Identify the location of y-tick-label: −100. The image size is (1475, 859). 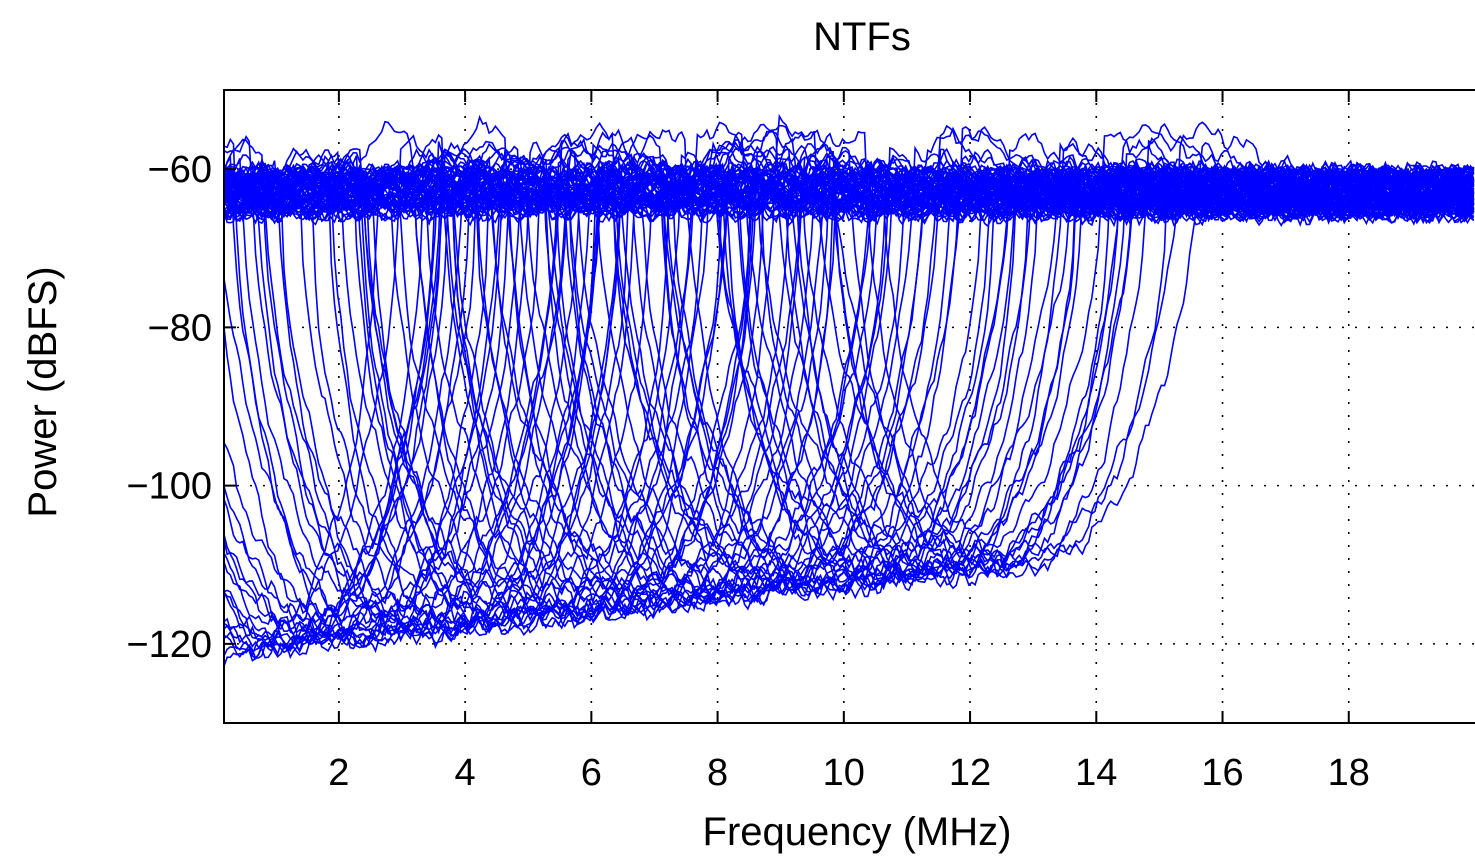
(169, 487).